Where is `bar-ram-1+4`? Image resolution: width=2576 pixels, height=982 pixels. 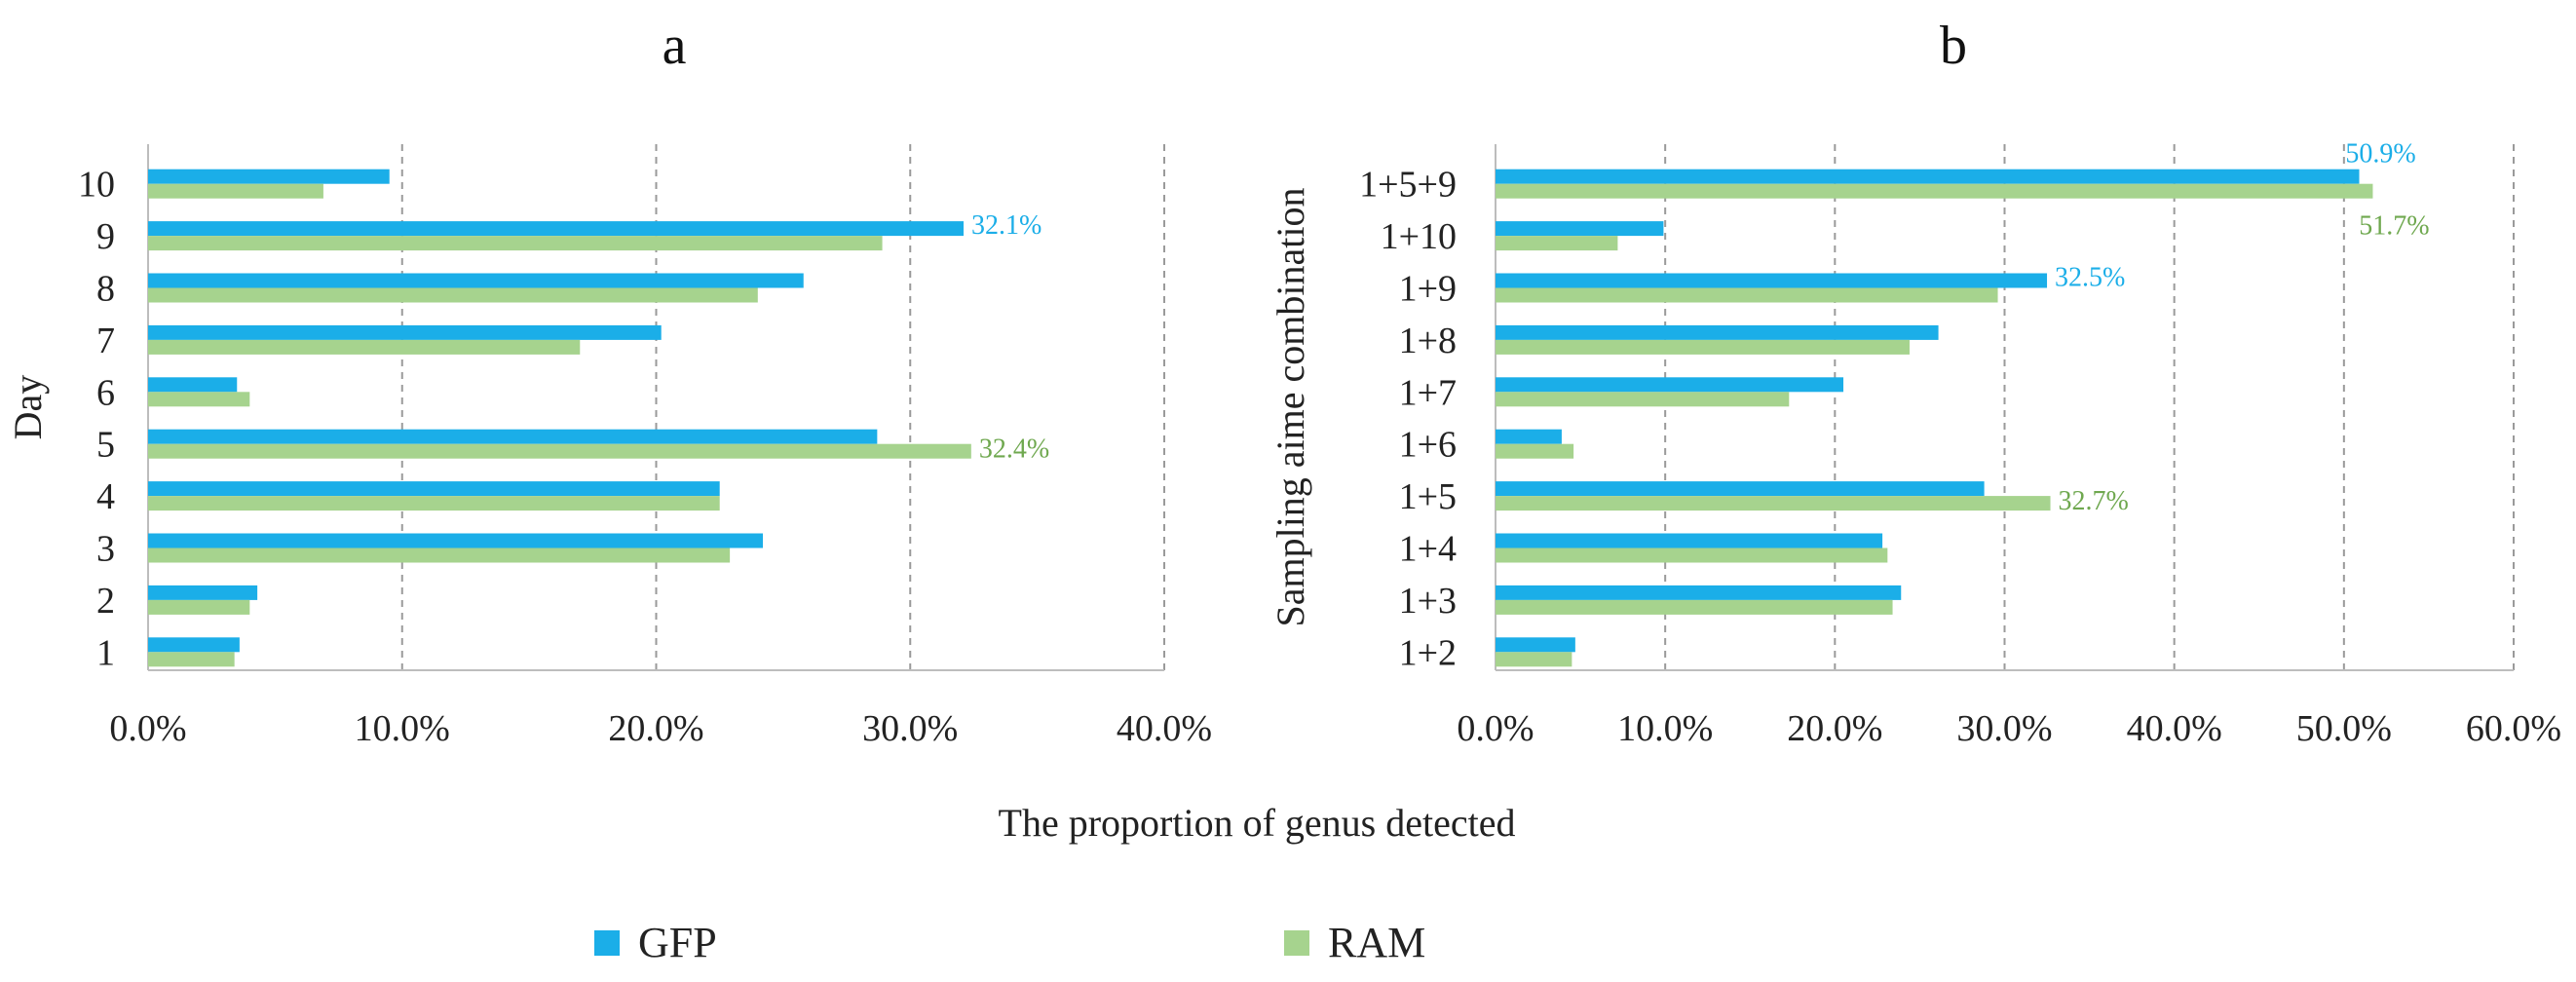
bar-ram-1+4 is located at coordinates (1692, 555).